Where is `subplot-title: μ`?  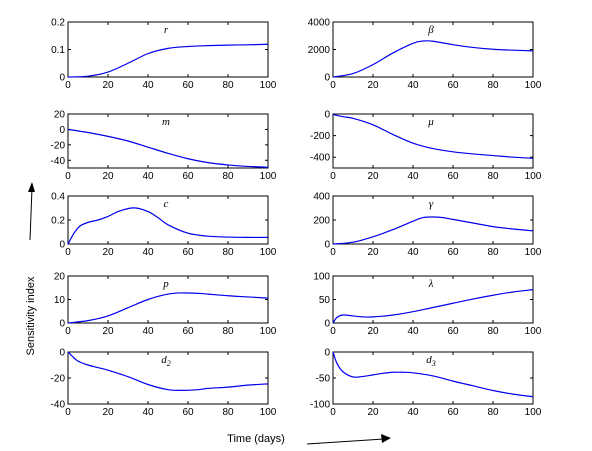
subplot-title: μ is located at coordinates (430, 122).